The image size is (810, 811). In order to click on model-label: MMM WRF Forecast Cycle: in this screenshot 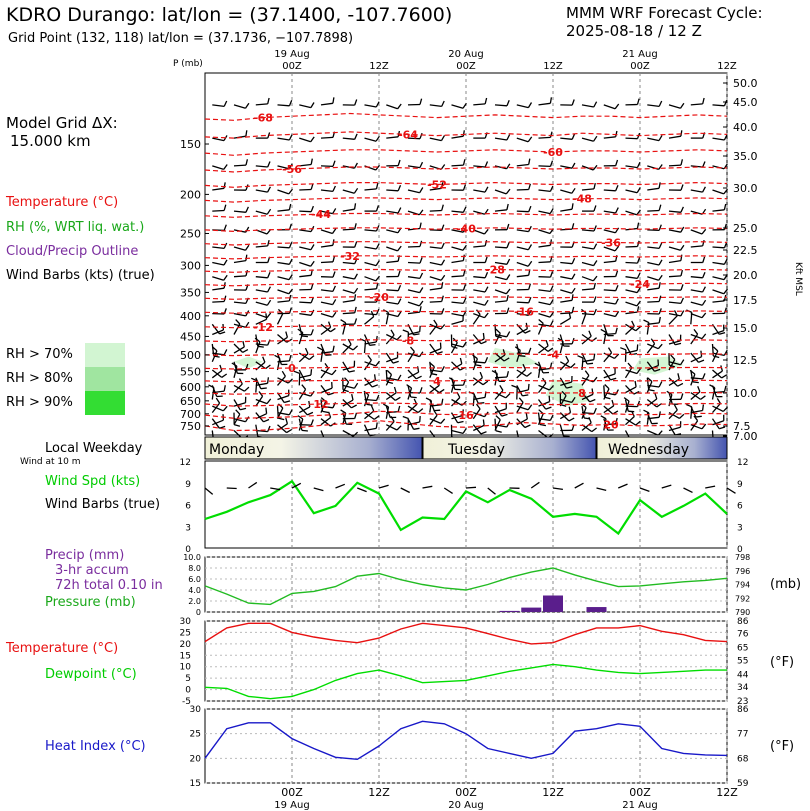, I will do `click(664, 13)`.